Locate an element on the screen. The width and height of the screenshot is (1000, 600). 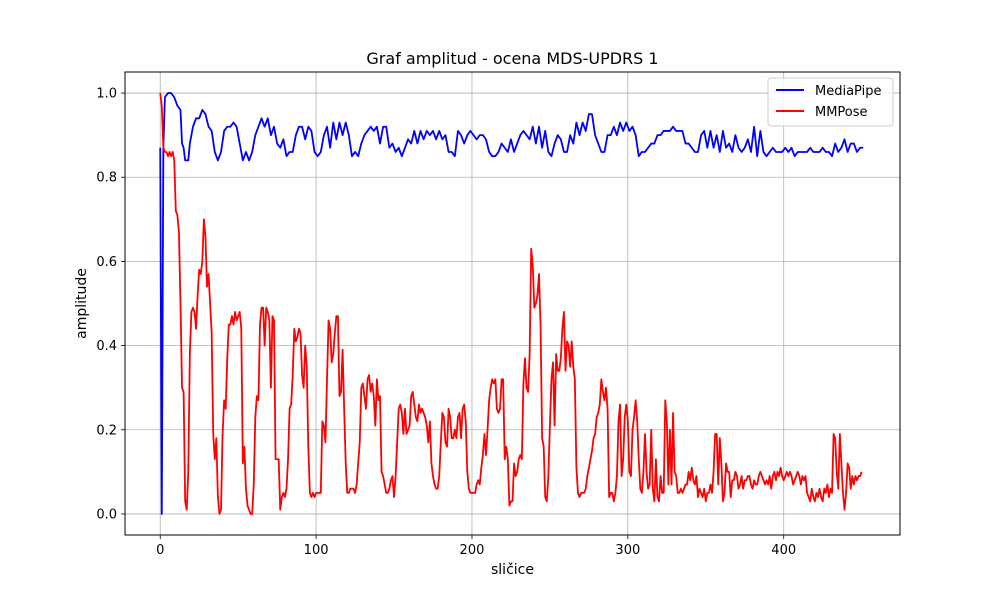
x-tick-label: 300 is located at coordinates (627, 550).